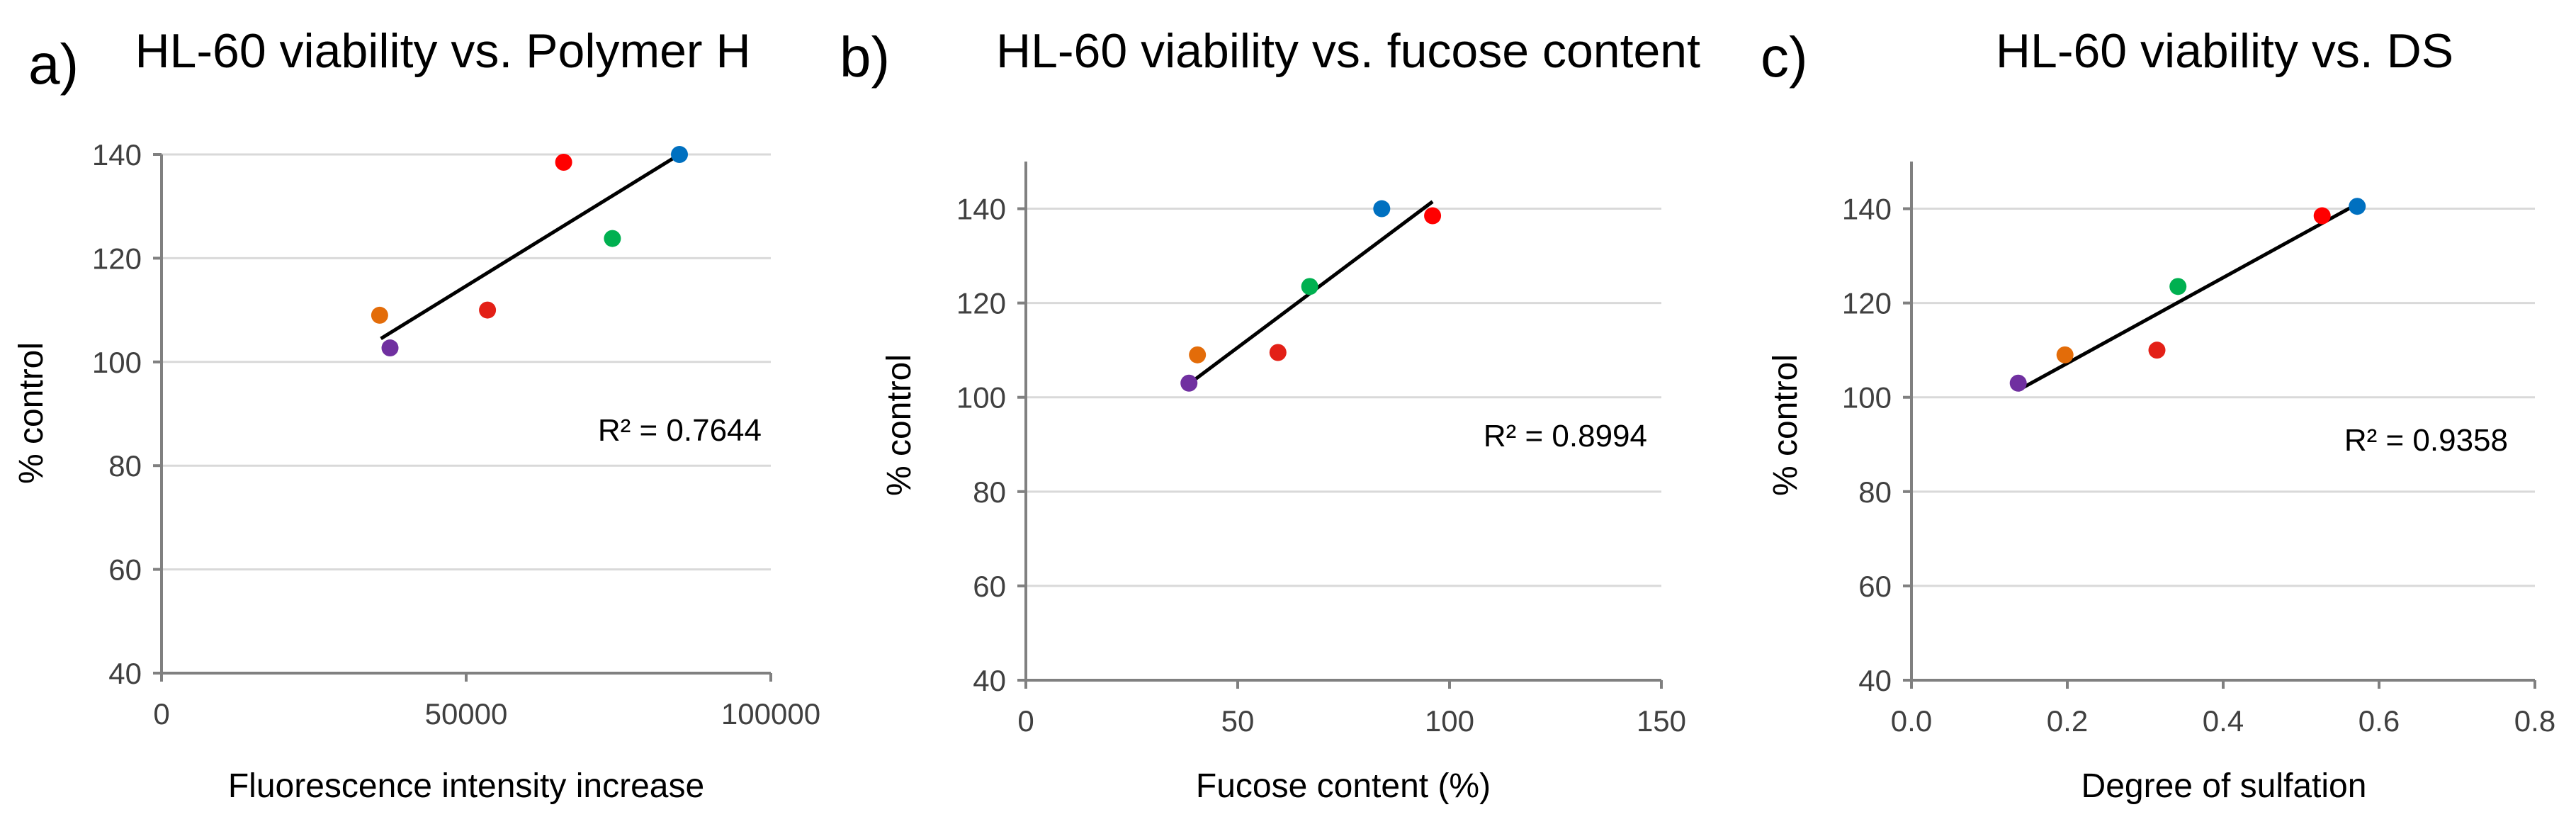  I want to click on x-tick-label: 0.4, so click(2223, 721).